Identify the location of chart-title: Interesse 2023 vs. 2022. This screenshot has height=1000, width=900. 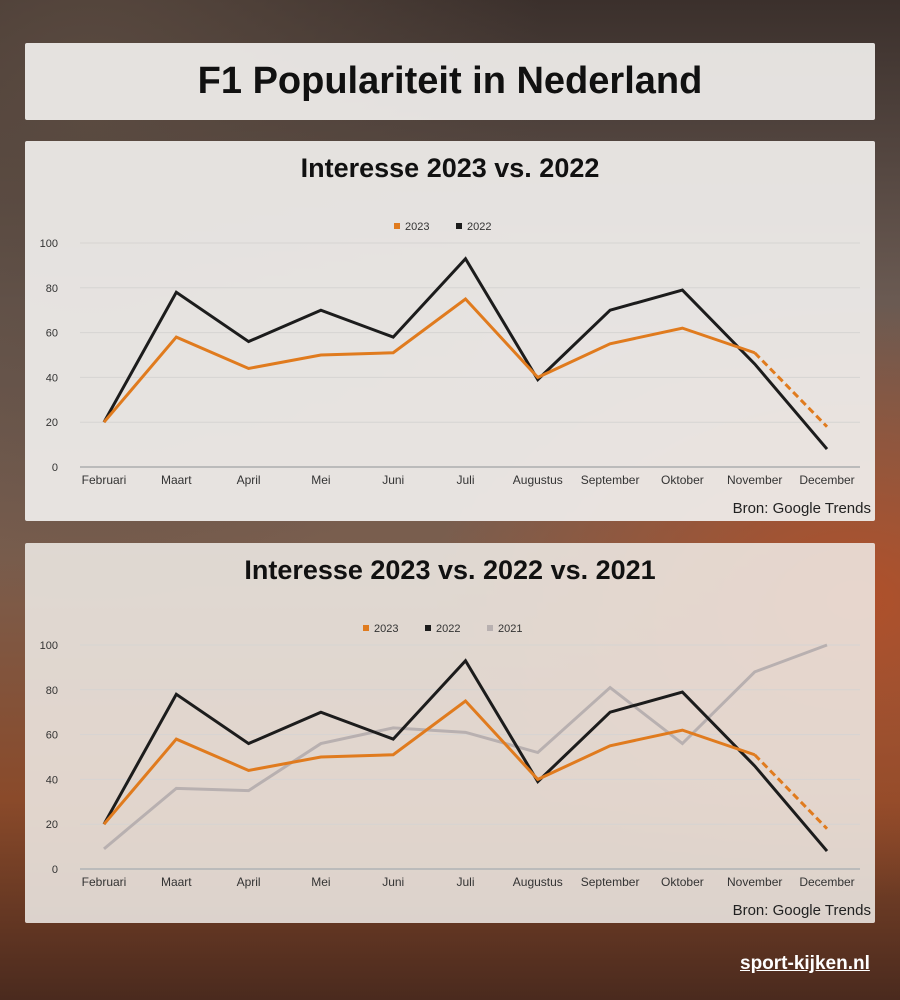
(450, 168).